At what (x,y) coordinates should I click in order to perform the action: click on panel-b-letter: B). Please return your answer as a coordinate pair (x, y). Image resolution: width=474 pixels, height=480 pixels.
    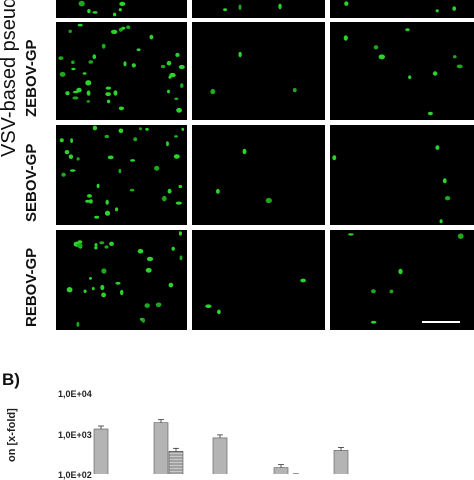
    Looking at the image, I should click on (11, 379).